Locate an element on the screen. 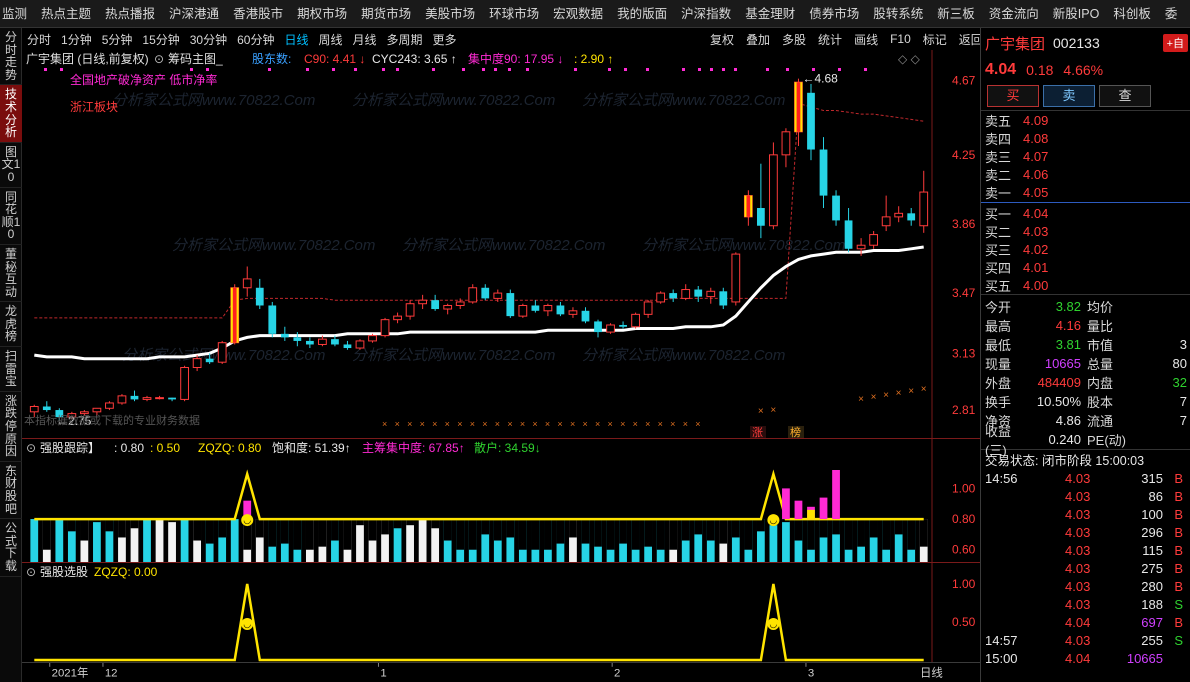 The height and width of the screenshot is (682, 1190). buy-button: 买 is located at coordinates (1013, 96).